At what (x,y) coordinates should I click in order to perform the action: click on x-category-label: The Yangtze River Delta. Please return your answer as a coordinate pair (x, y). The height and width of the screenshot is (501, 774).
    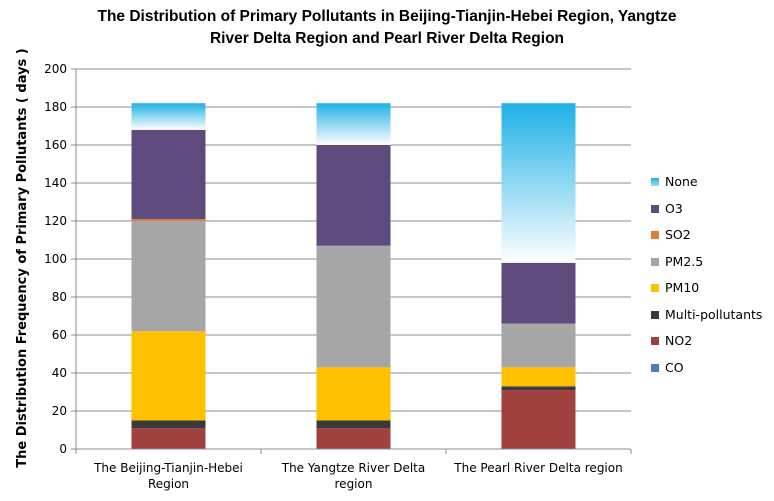
    Looking at the image, I should click on (353, 468).